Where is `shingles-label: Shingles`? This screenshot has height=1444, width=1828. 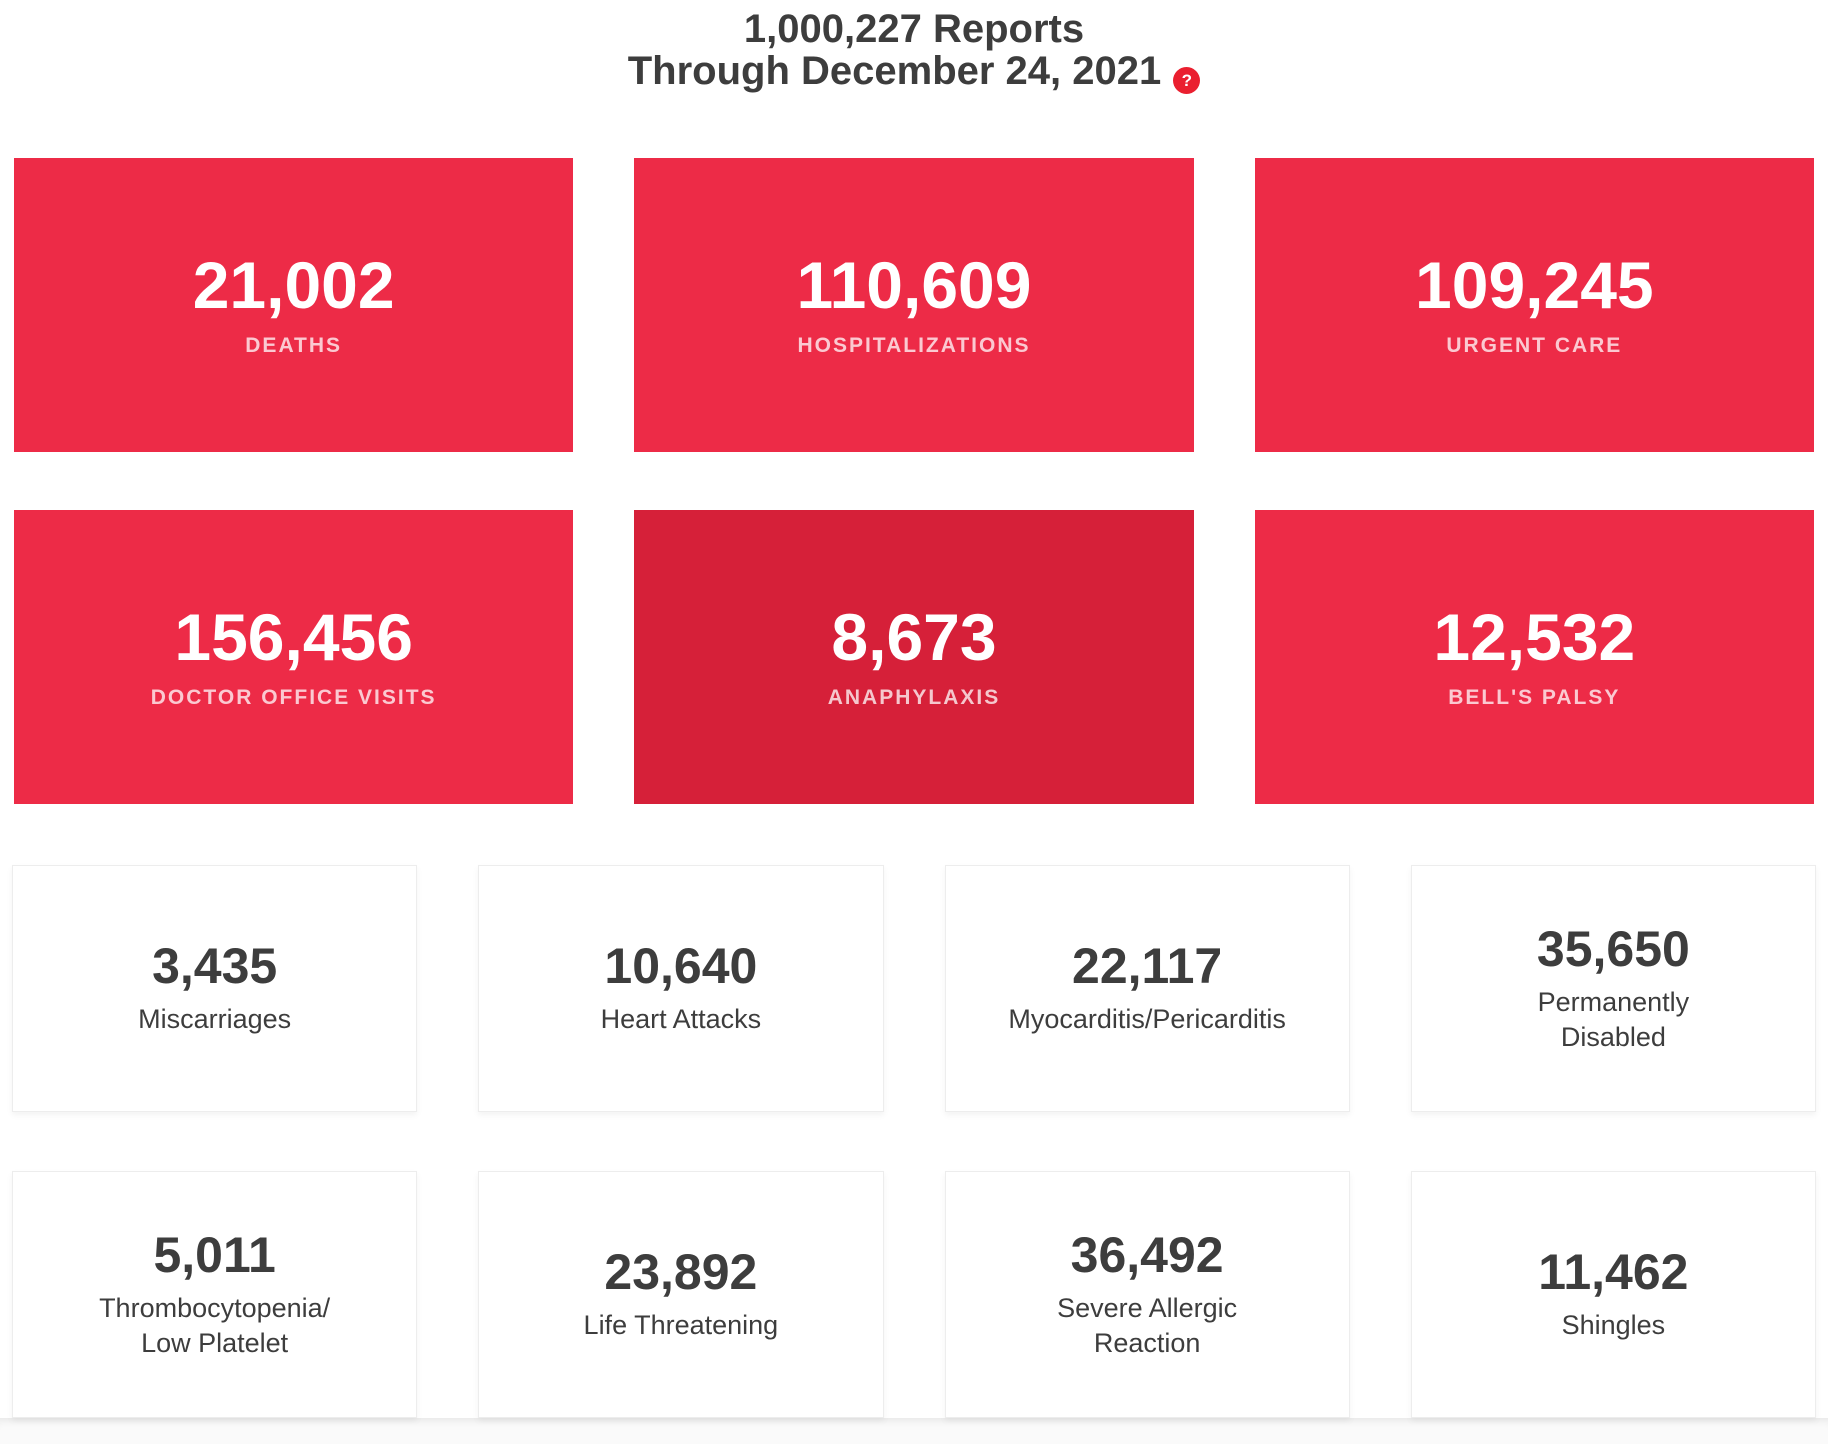
shingles-label: Shingles is located at coordinates (1613, 1325).